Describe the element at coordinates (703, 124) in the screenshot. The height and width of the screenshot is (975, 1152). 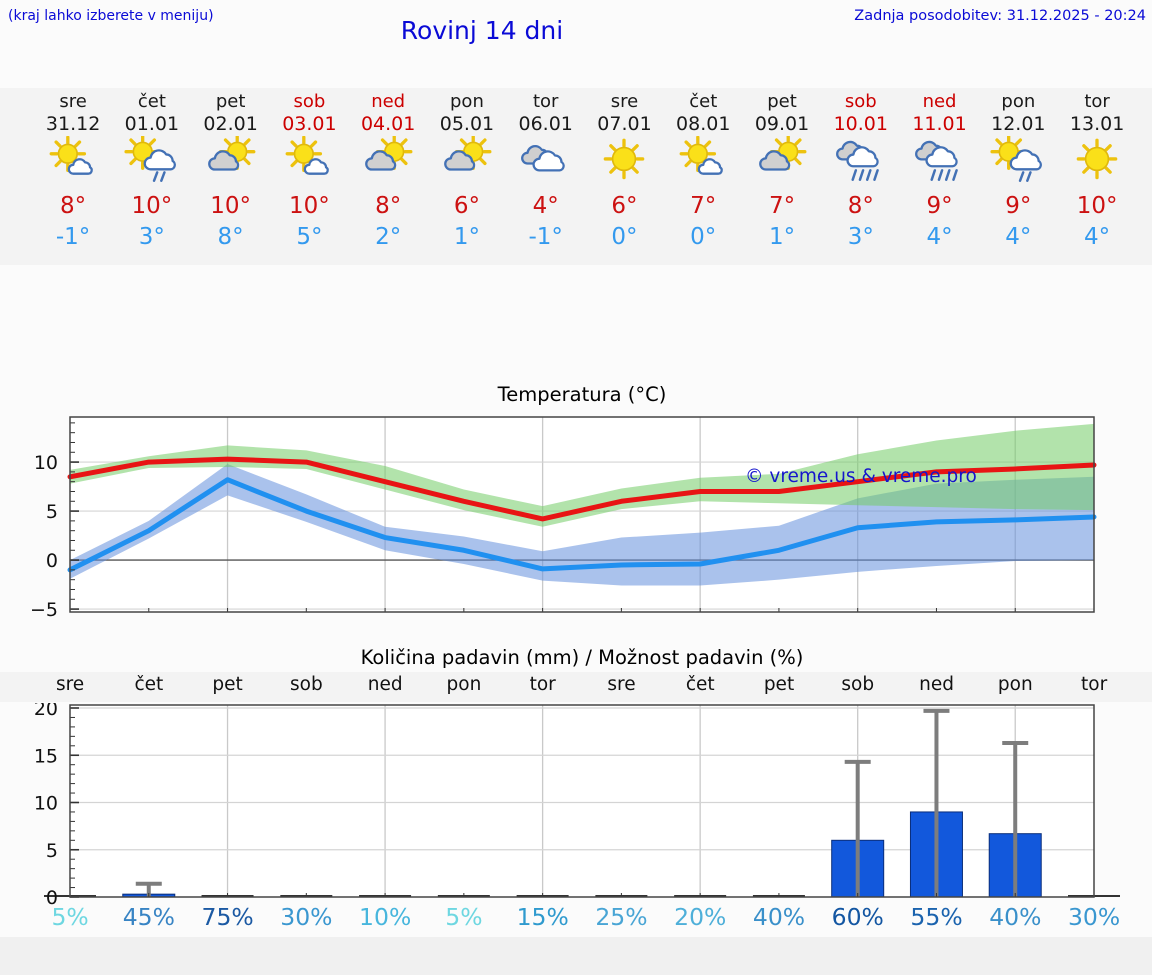
I see `day-date: 08.01` at that location.